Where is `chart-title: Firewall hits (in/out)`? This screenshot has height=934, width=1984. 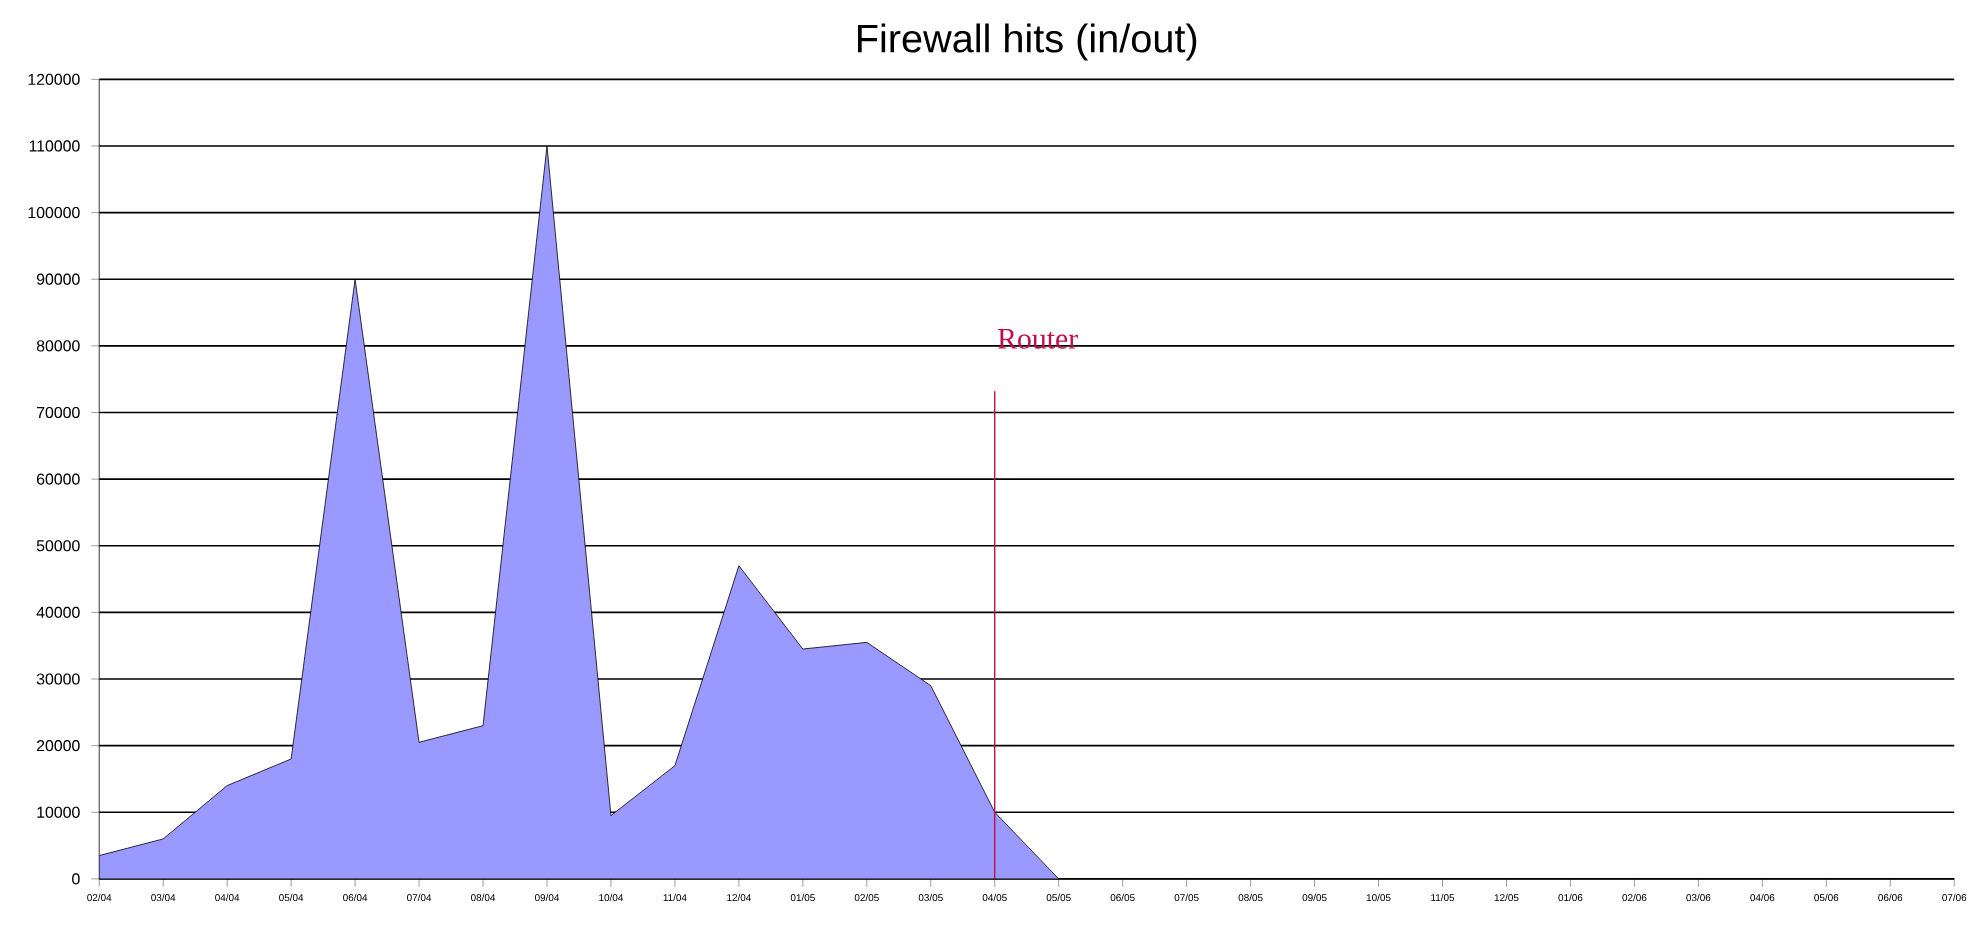 chart-title: Firewall hits (in/out) is located at coordinates (1027, 42).